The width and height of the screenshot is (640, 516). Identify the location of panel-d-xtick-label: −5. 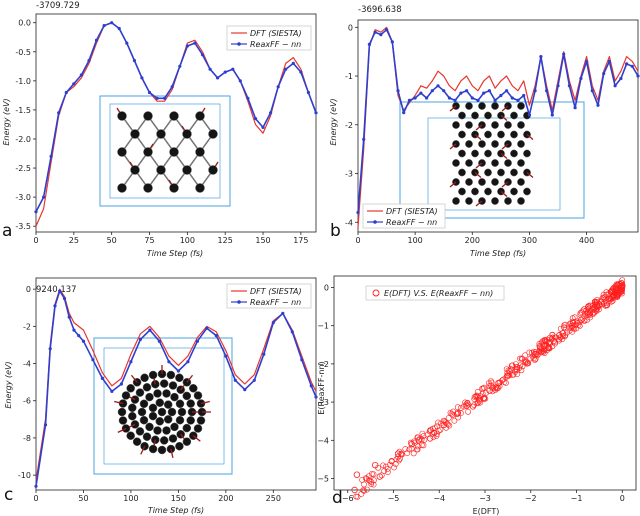
(394, 498).